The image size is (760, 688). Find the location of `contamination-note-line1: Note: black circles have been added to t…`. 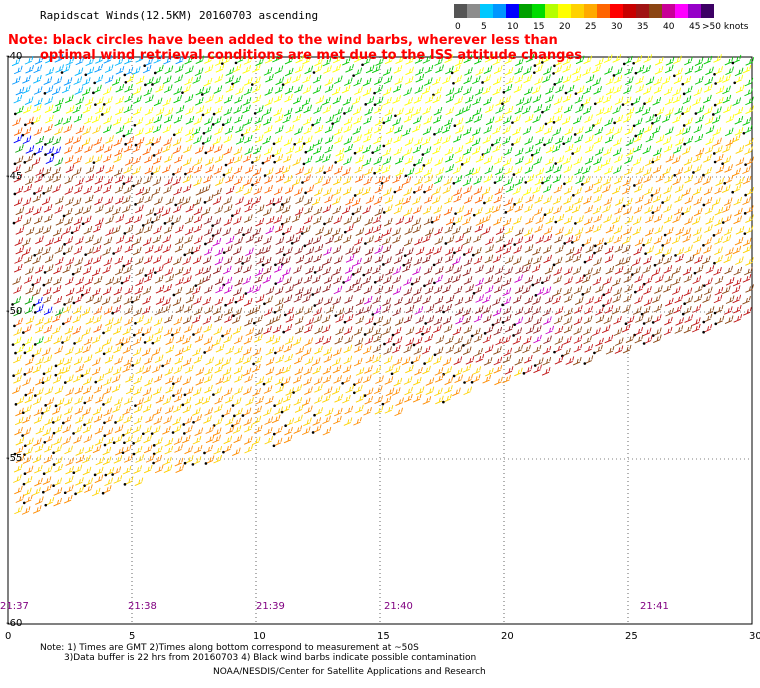

contamination-note-line1: Note: black circles have been added to t… is located at coordinates (283, 40).